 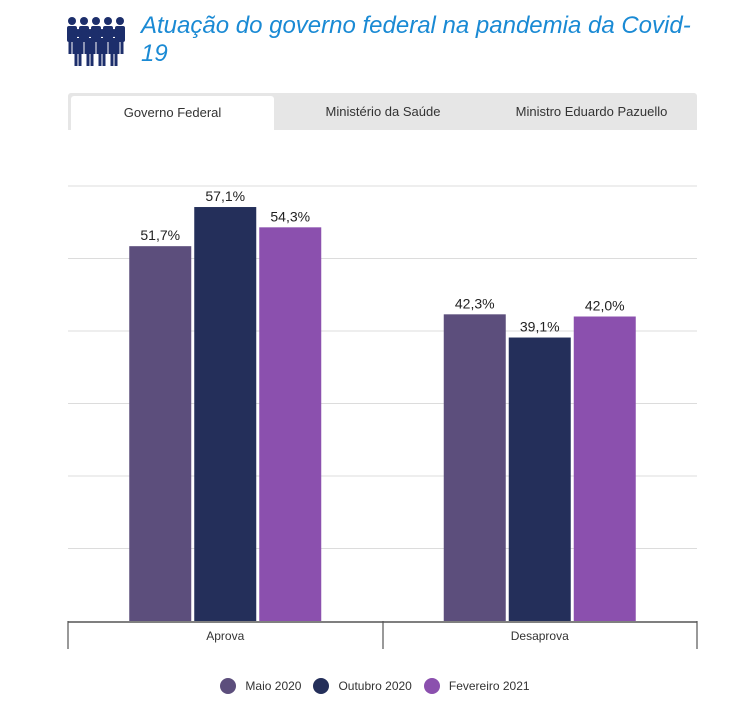 What do you see at coordinates (540, 327) in the screenshot?
I see `data-label: 39,1%` at bounding box center [540, 327].